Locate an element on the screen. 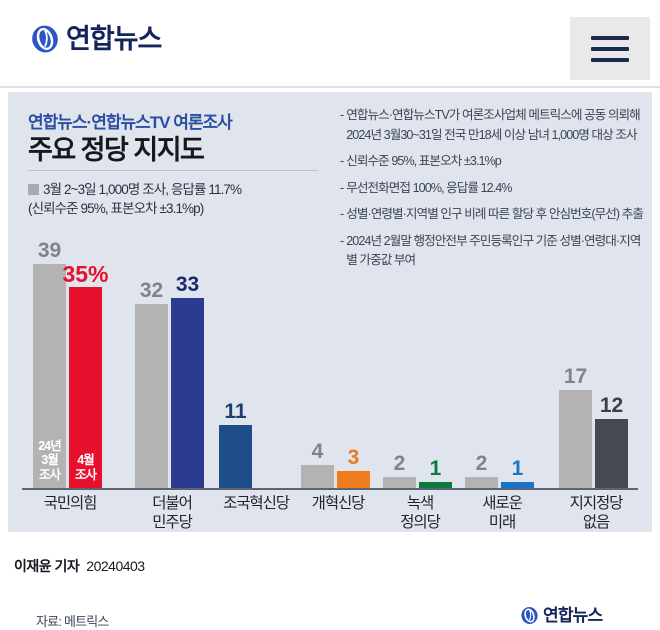 Image resolution: width=660 pixels, height=630 pixels. legend-primary-text: 3월 2~3일 1,000명 조사, 응답률 11.7% is located at coordinates (142, 189).